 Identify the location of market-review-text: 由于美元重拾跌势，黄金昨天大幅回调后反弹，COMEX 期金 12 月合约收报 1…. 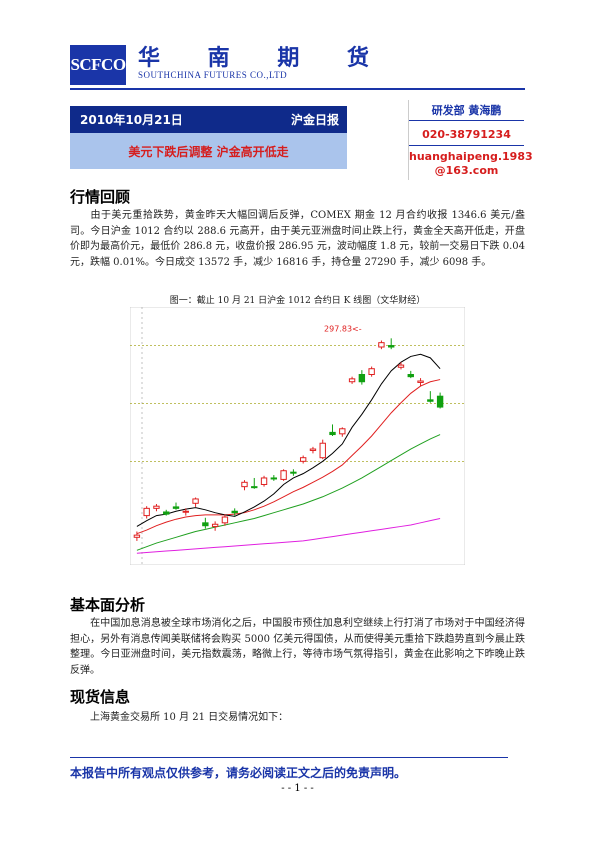
(297, 239).